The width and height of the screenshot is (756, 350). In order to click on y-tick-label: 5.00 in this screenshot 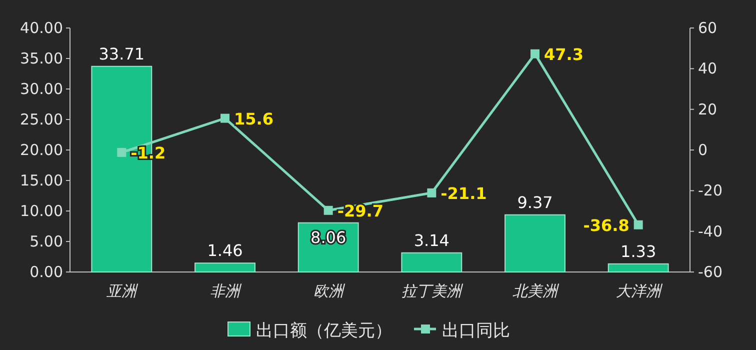, I will do `click(46, 241)`.